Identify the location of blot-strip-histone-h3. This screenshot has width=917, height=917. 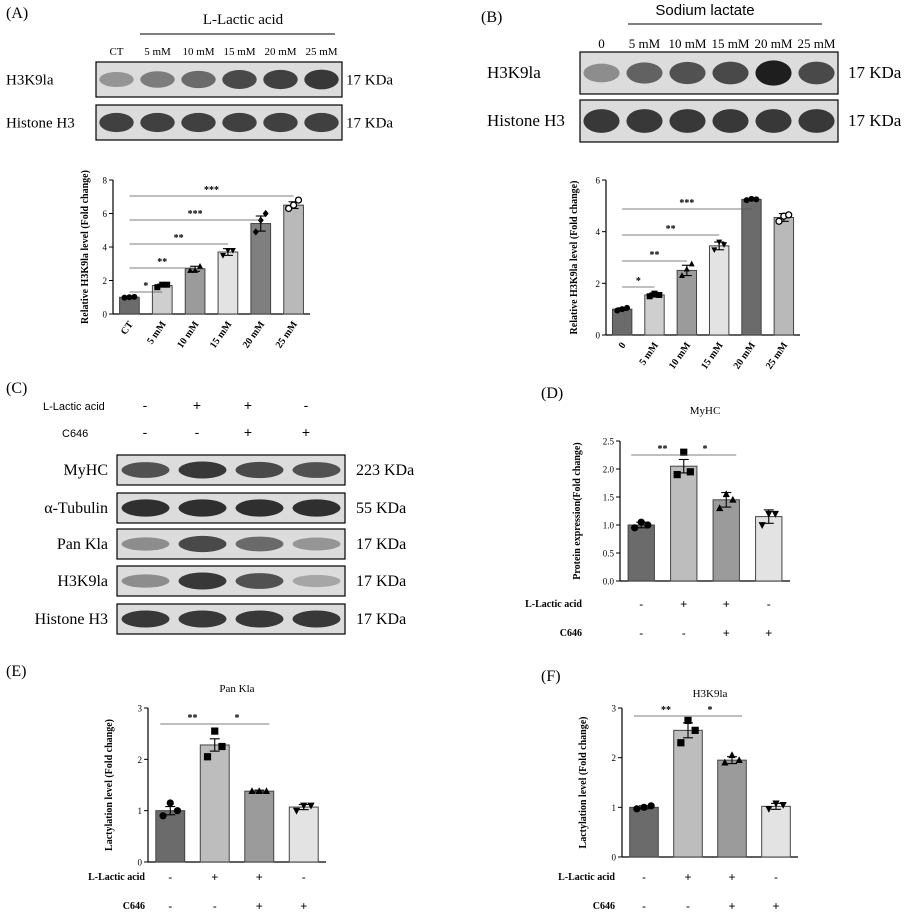
(709, 121).